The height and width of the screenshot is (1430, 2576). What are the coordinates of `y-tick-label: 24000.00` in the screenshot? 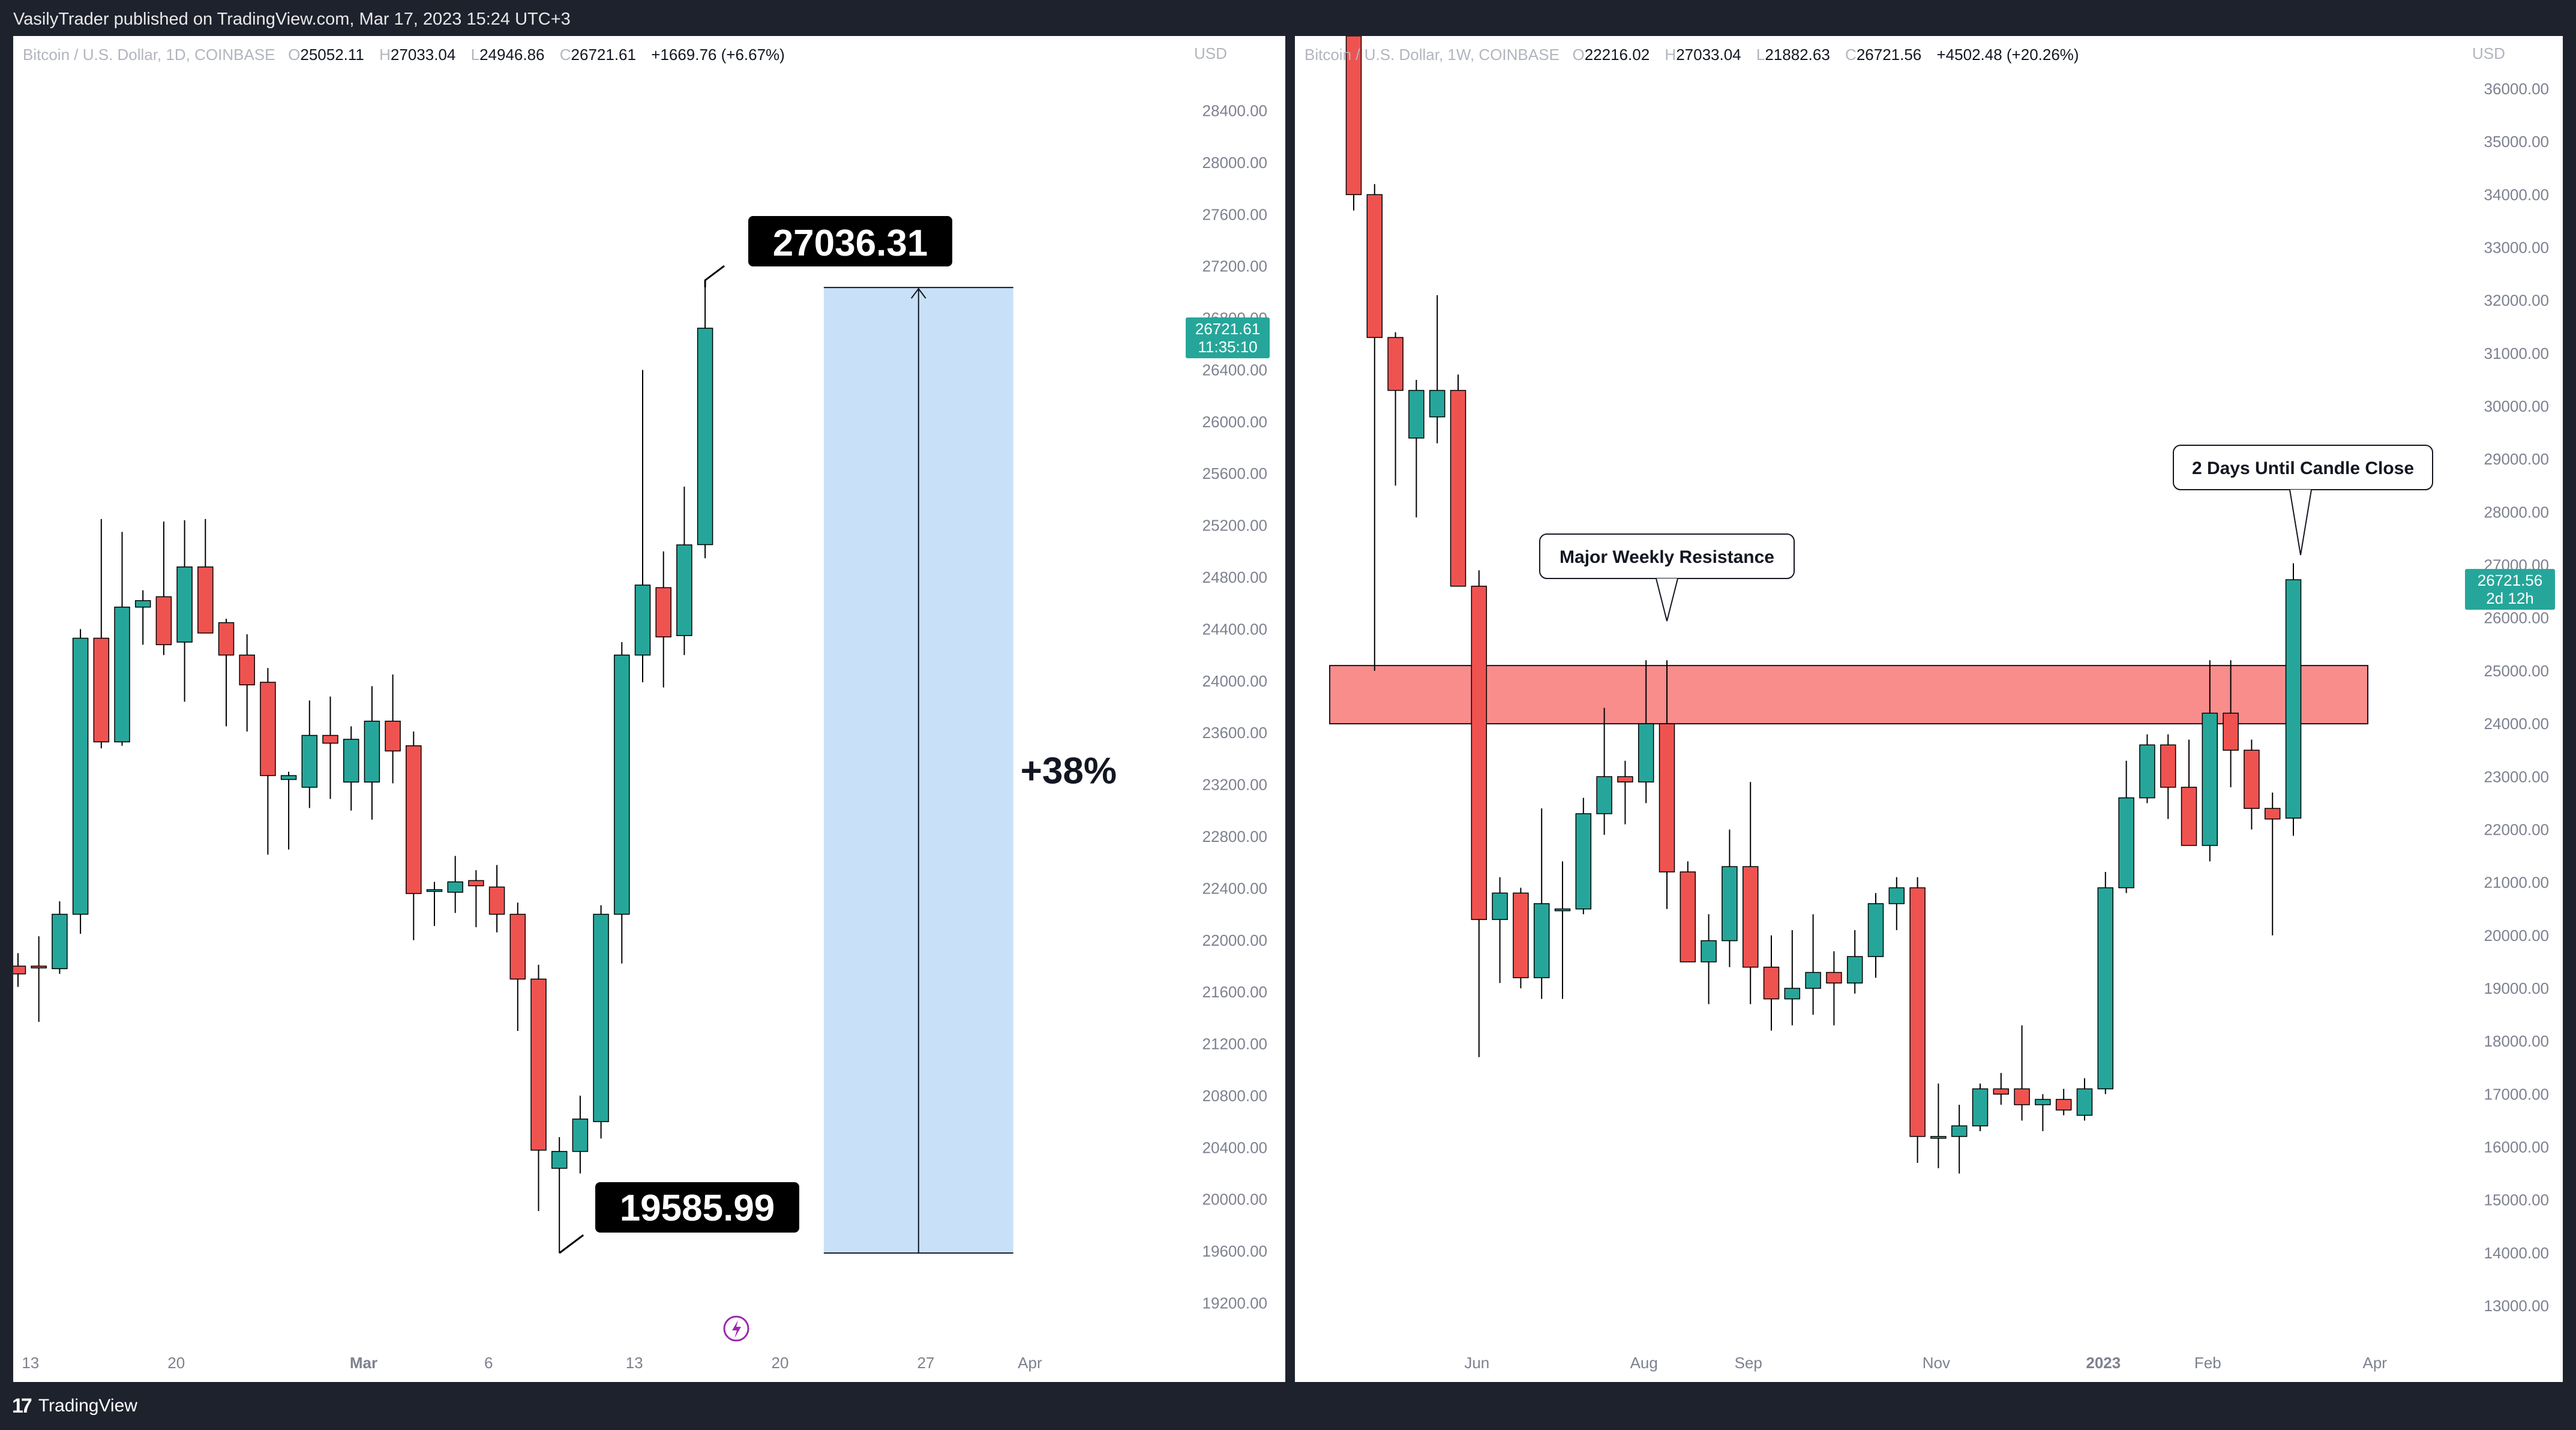 It's located at (2516, 724).